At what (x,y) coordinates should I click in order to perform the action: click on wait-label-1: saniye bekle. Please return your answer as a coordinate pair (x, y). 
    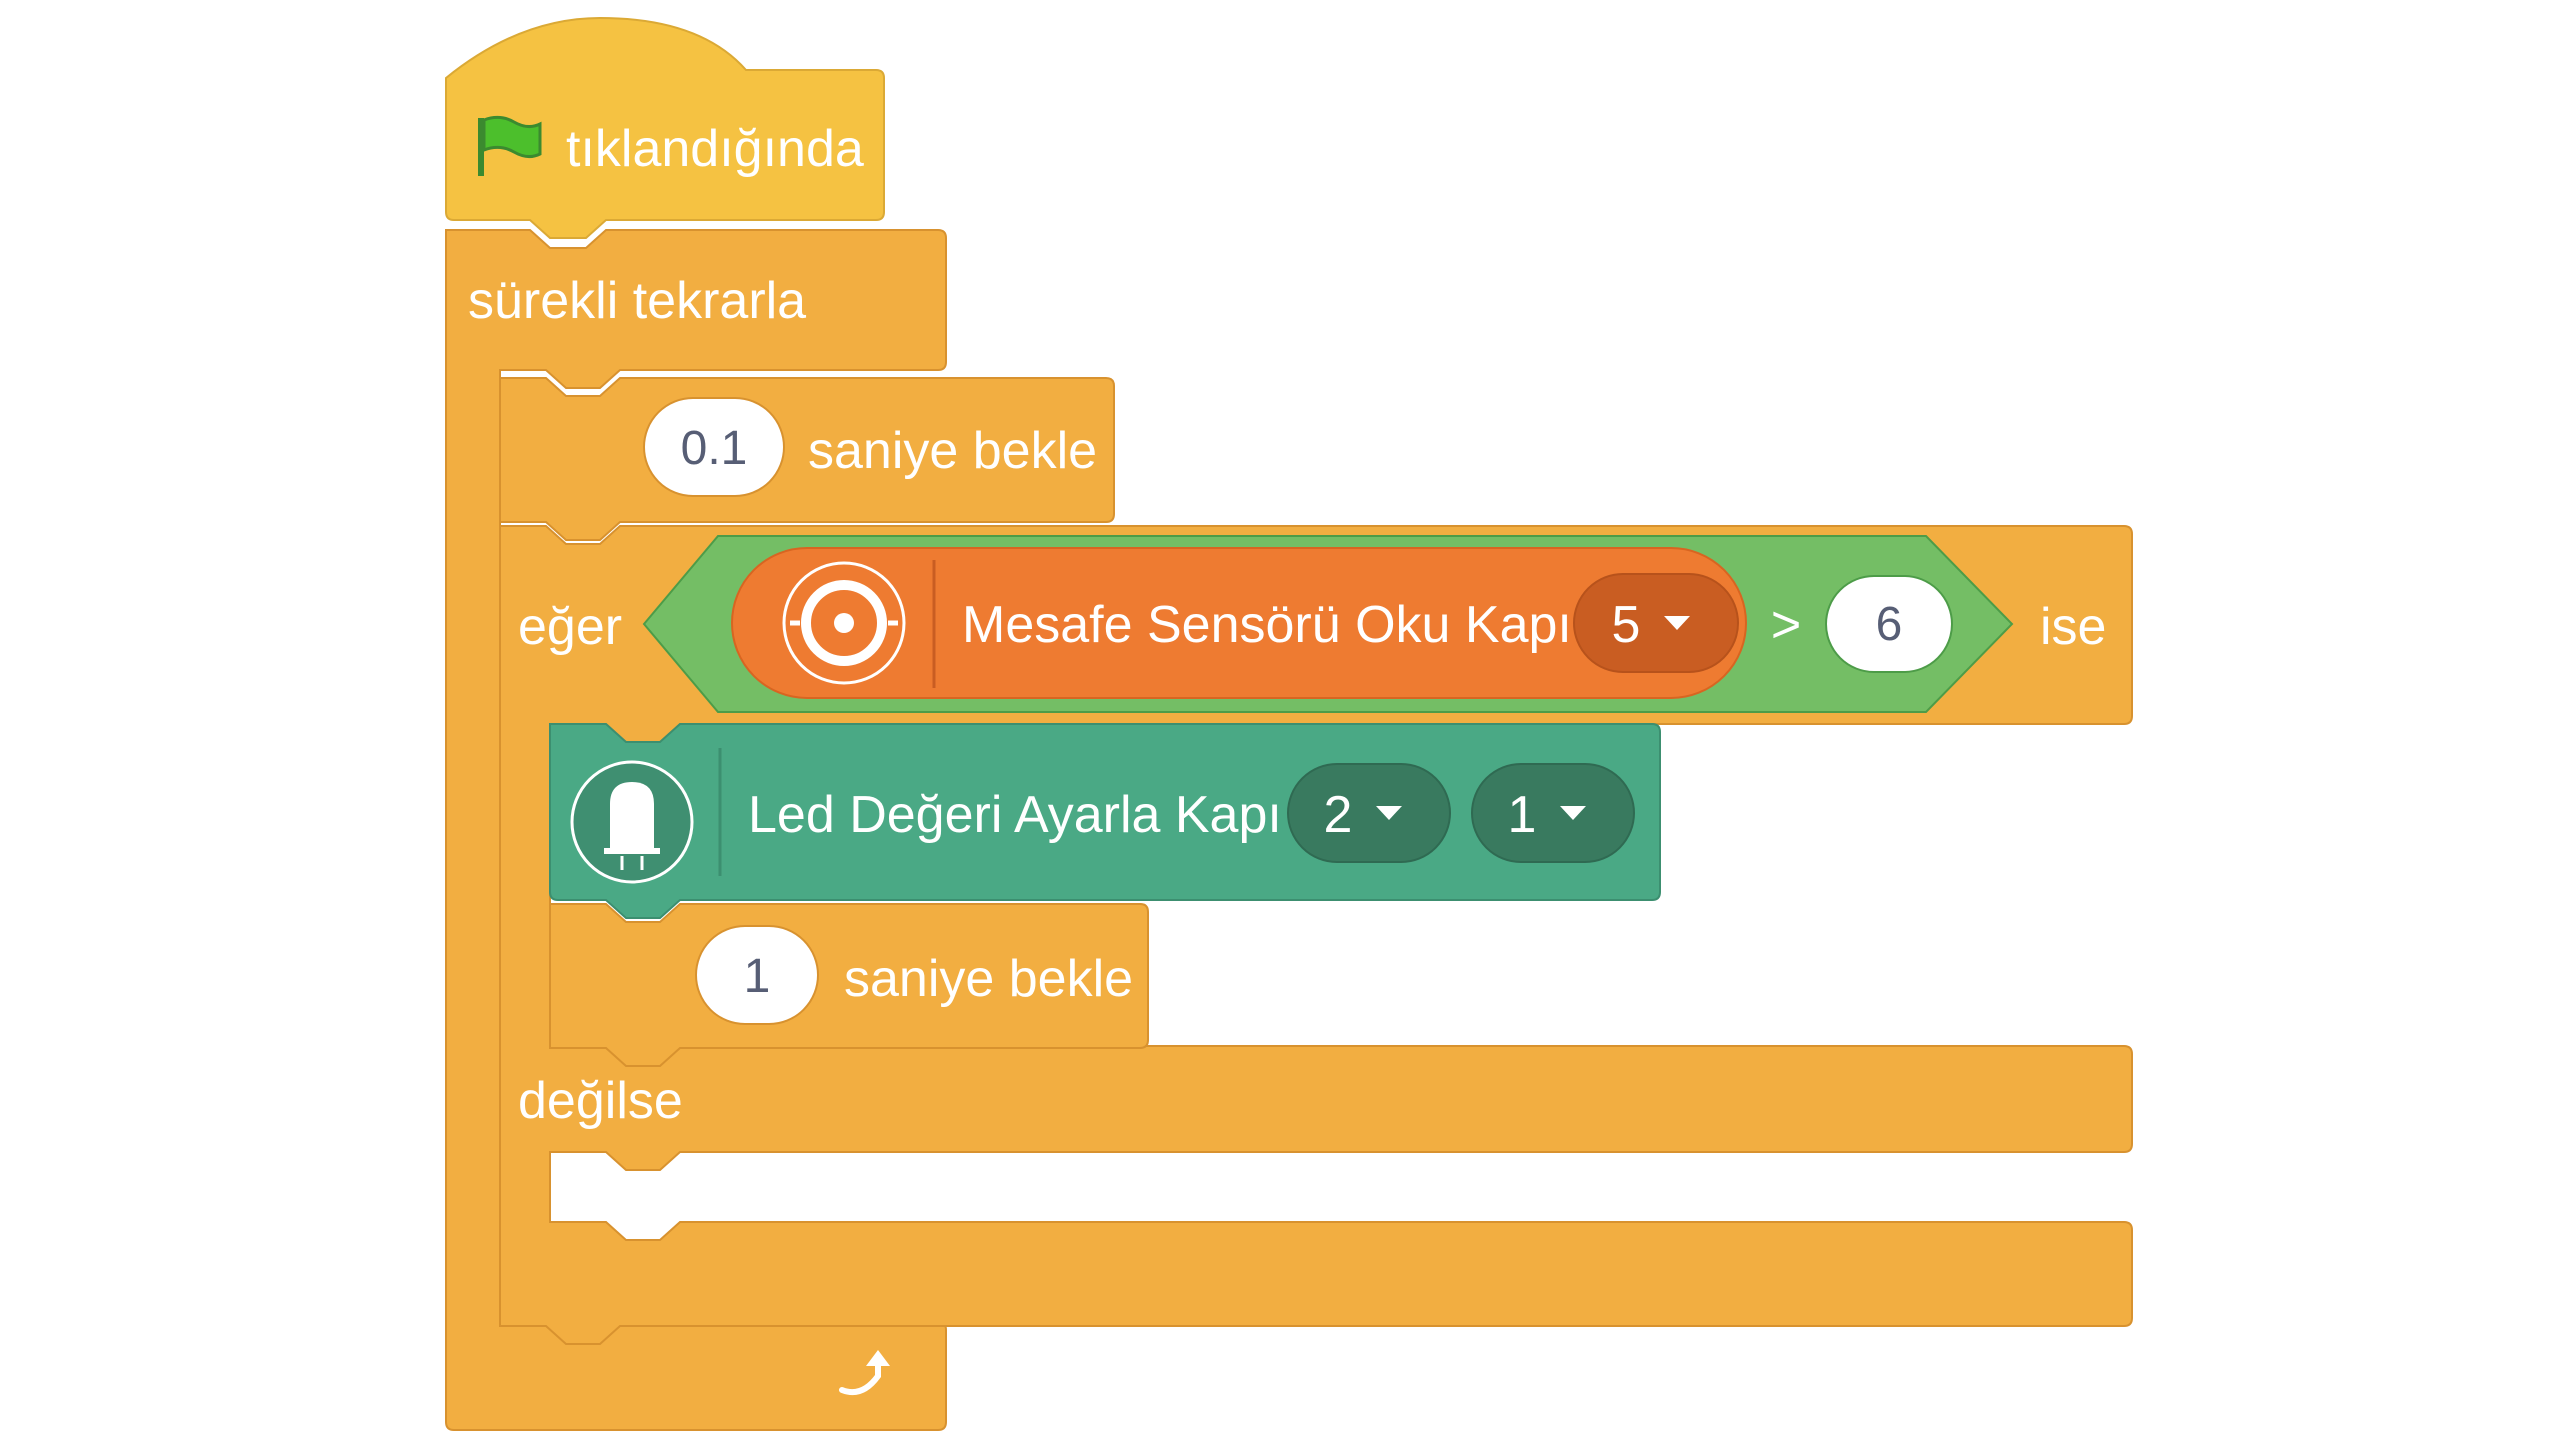
    Looking at the image, I should click on (952, 451).